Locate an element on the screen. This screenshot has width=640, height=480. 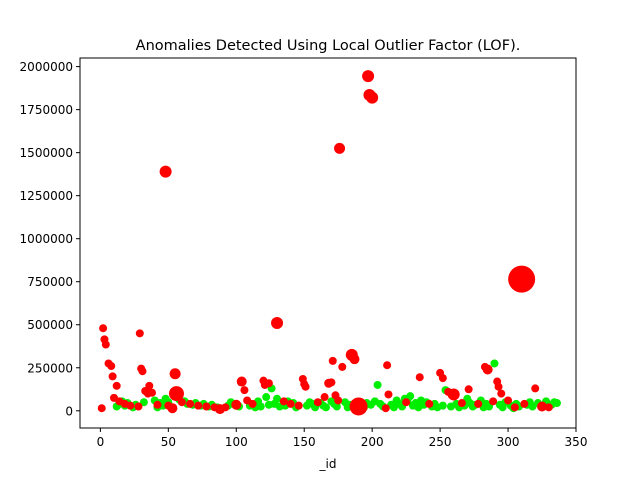
y-tick-label: 2000000 is located at coordinates (46, 67).